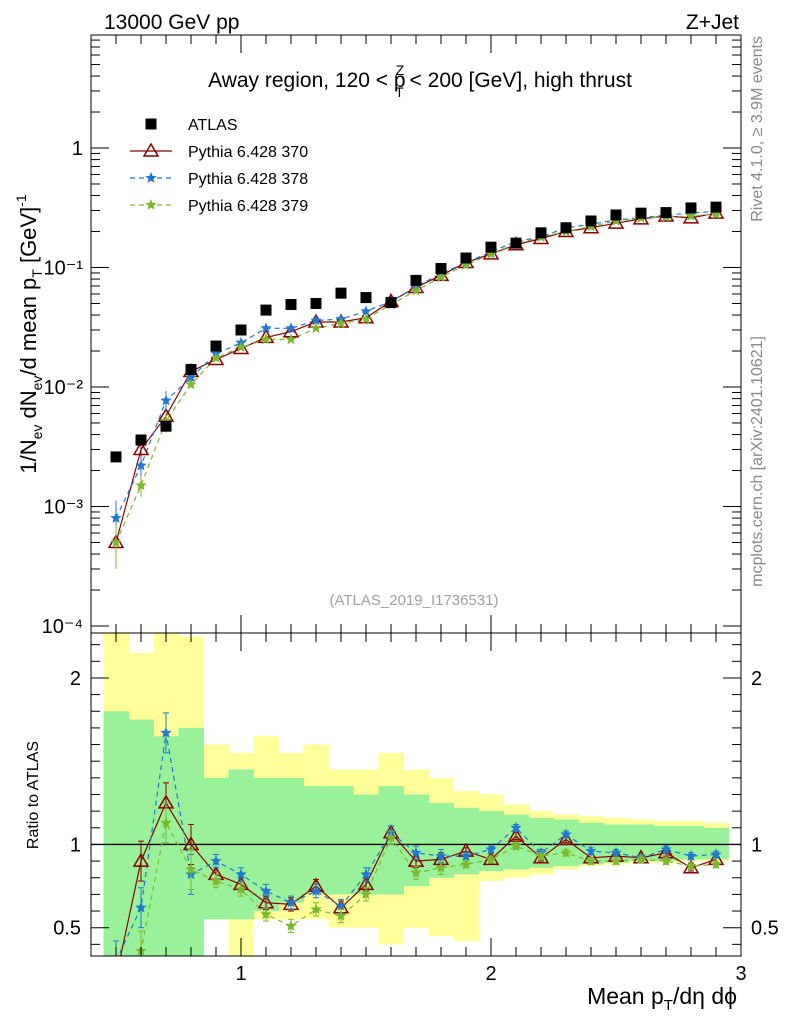  What do you see at coordinates (400, 70) in the screenshot?
I see `main-title-sup: Z` at bounding box center [400, 70].